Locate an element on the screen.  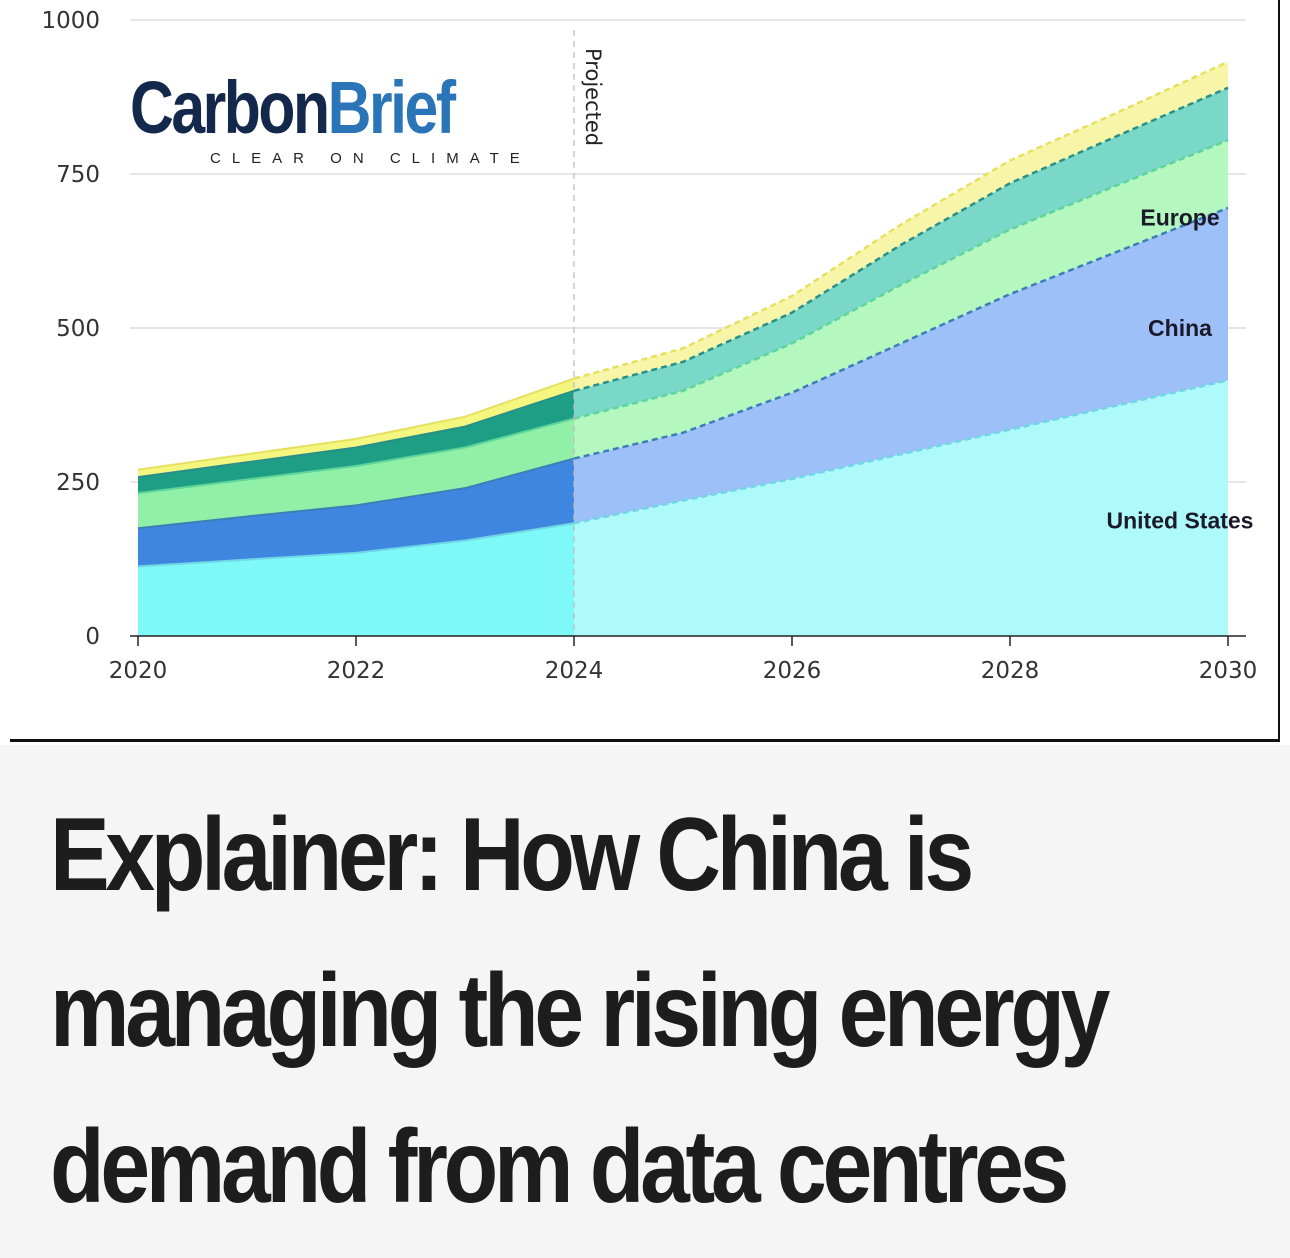
x-tick-label-2024: 2024 is located at coordinates (574, 671).